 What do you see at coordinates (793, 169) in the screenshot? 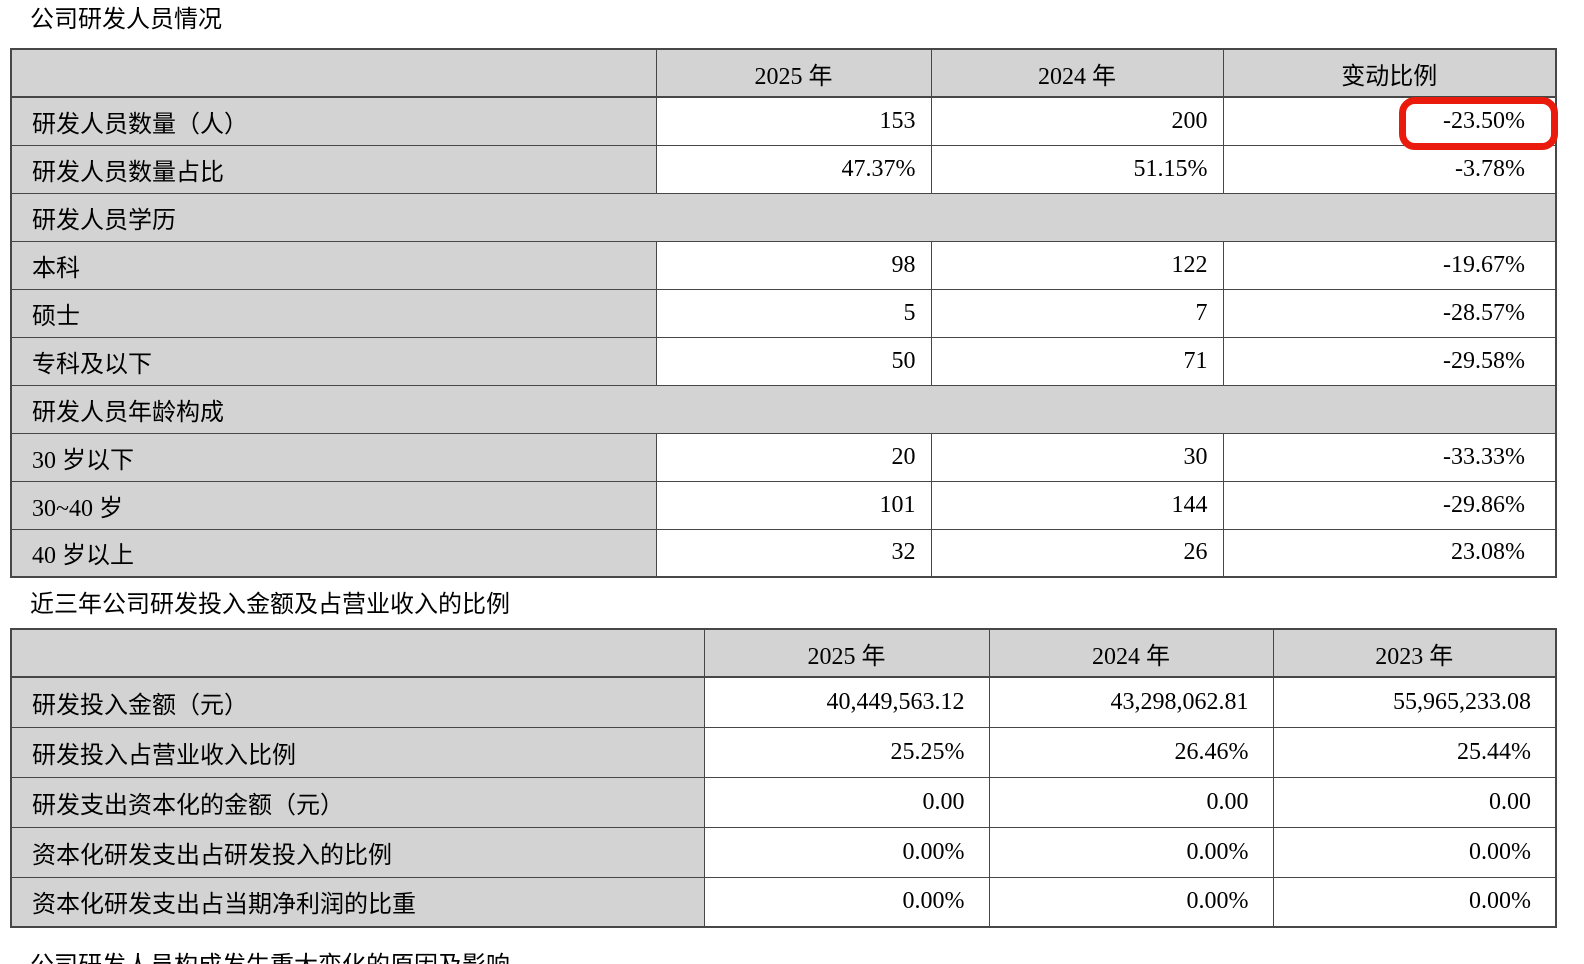
I see `cell-value: 47.37%` at bounding box center [793, 169].